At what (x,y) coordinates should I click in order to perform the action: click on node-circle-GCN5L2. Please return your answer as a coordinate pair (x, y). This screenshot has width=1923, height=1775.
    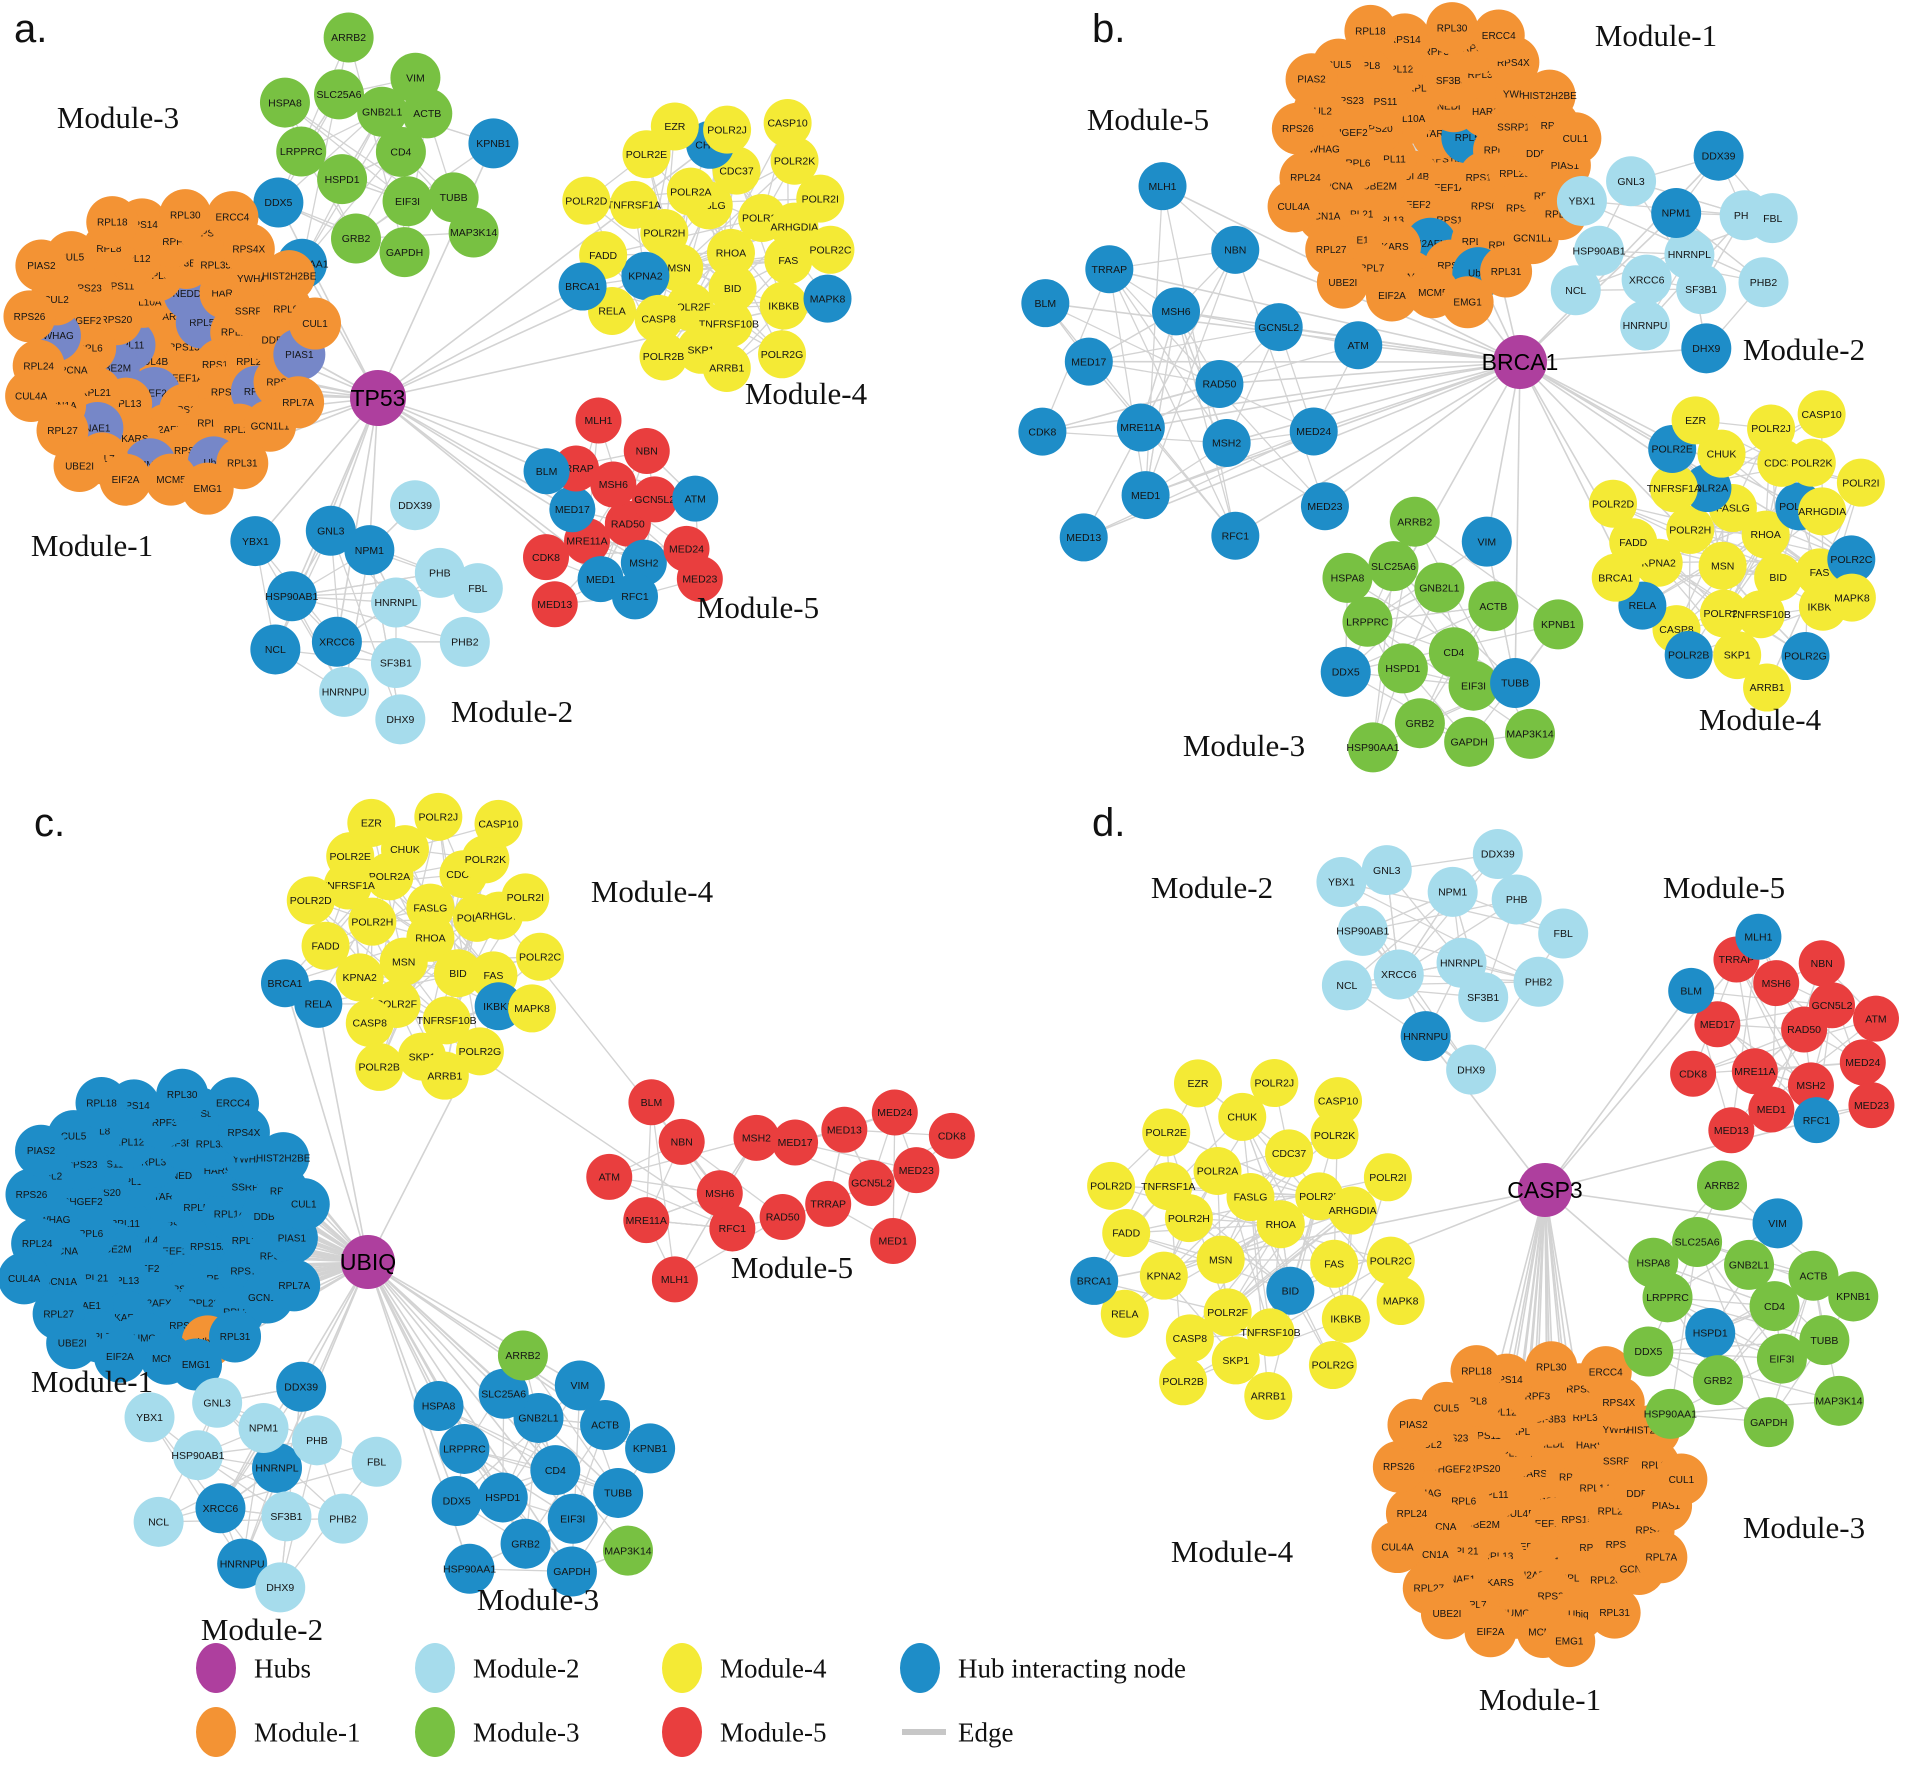
    Looking at the image, I should click on (1832, 1005).